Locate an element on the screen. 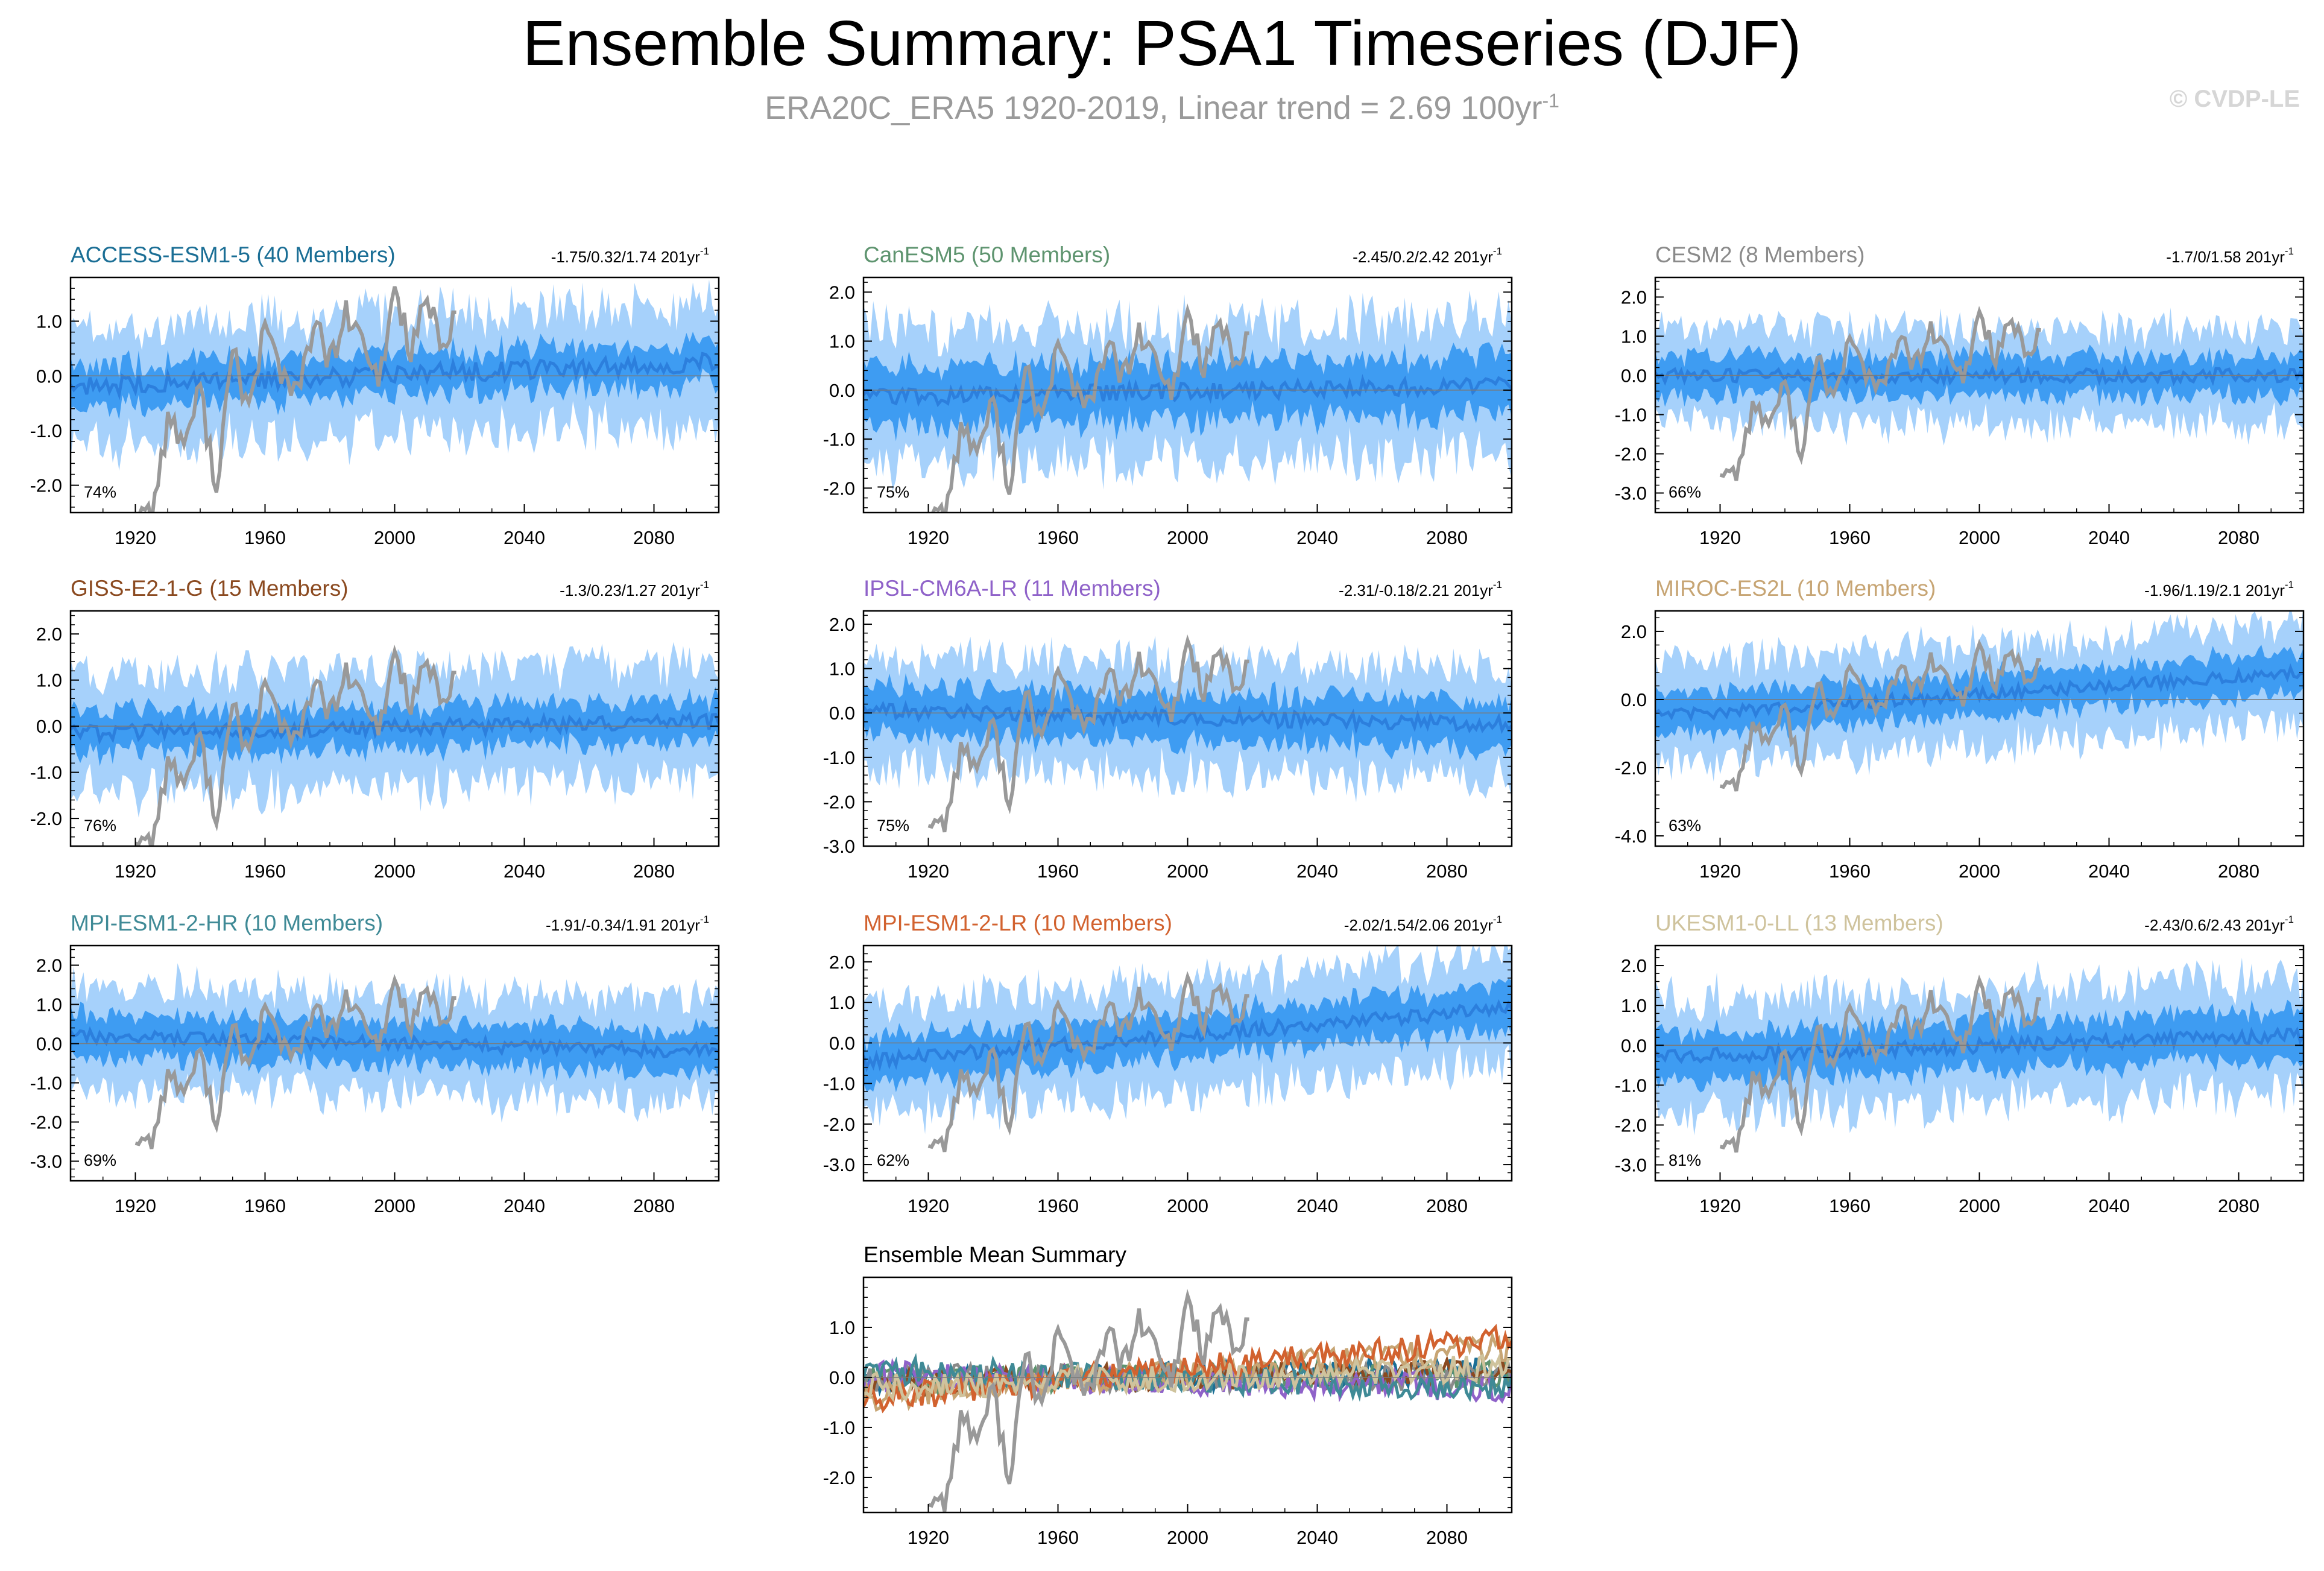  panel-title: ACCESS-ESM1-5 (40 Members) is located at coordinates (233, 255).